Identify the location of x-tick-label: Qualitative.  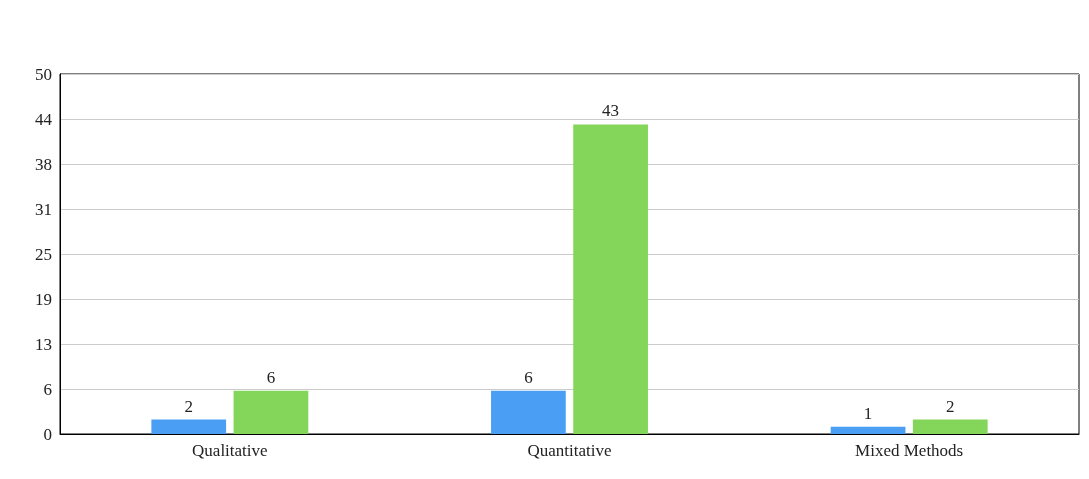
(230, 450).